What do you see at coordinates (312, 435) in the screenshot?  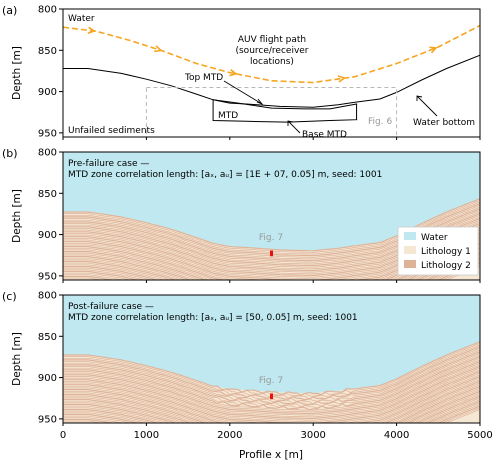 I see `x-tick-label: 3000` at bounding box center [312, 435].